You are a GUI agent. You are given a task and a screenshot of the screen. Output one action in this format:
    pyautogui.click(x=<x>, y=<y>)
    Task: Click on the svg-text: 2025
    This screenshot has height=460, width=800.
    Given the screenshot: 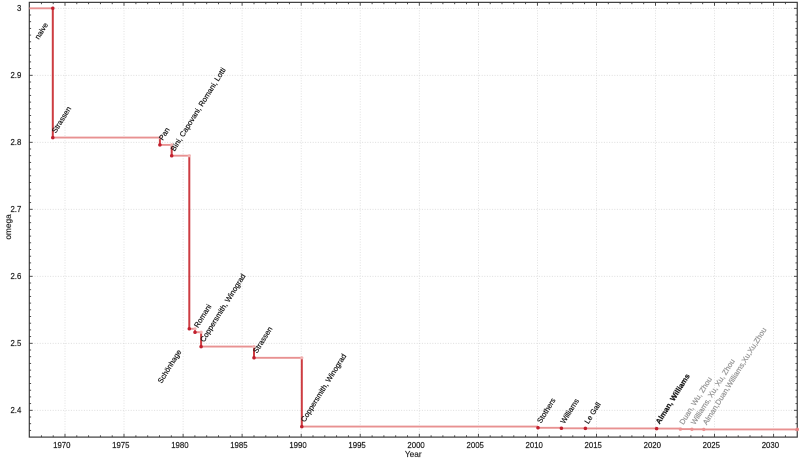 What is the action you would take?
    pyautogui.click(x=712, y=445)
    